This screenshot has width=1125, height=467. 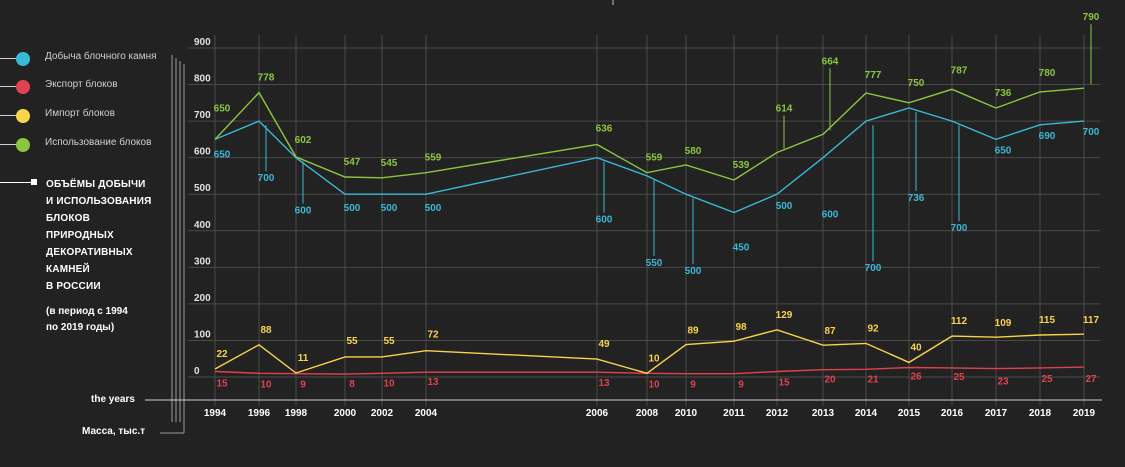 What do you see at coordinates (114, 431) in the screenshot?
I see `y-axis-label: Масса, тыс.т` at bounding box center [114, 431].